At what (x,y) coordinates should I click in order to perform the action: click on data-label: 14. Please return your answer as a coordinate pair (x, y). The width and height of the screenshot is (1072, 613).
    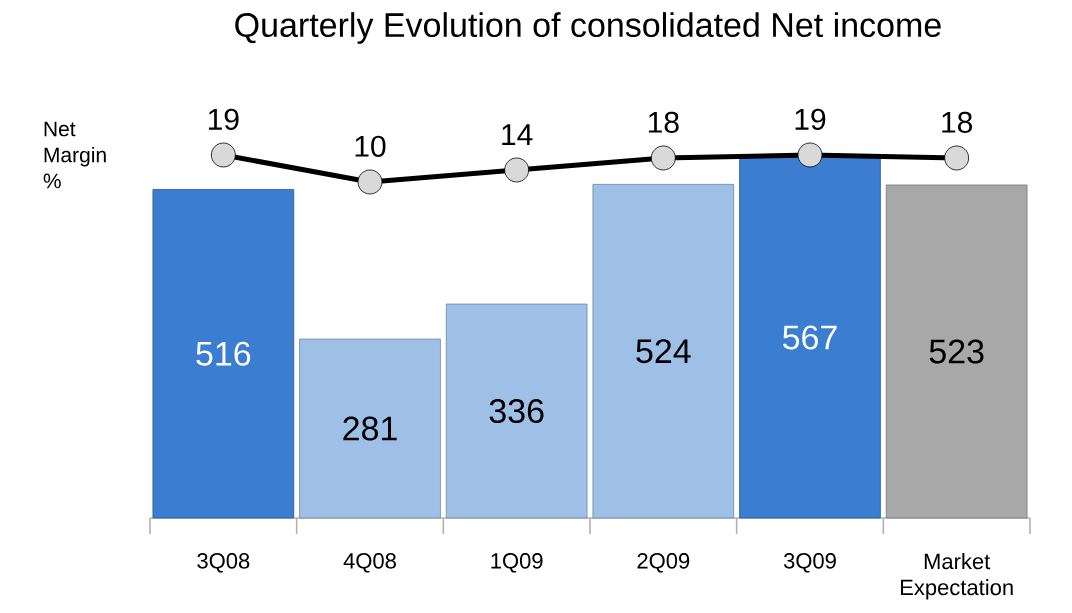
    Looking at the image, I should click on (517, 134).